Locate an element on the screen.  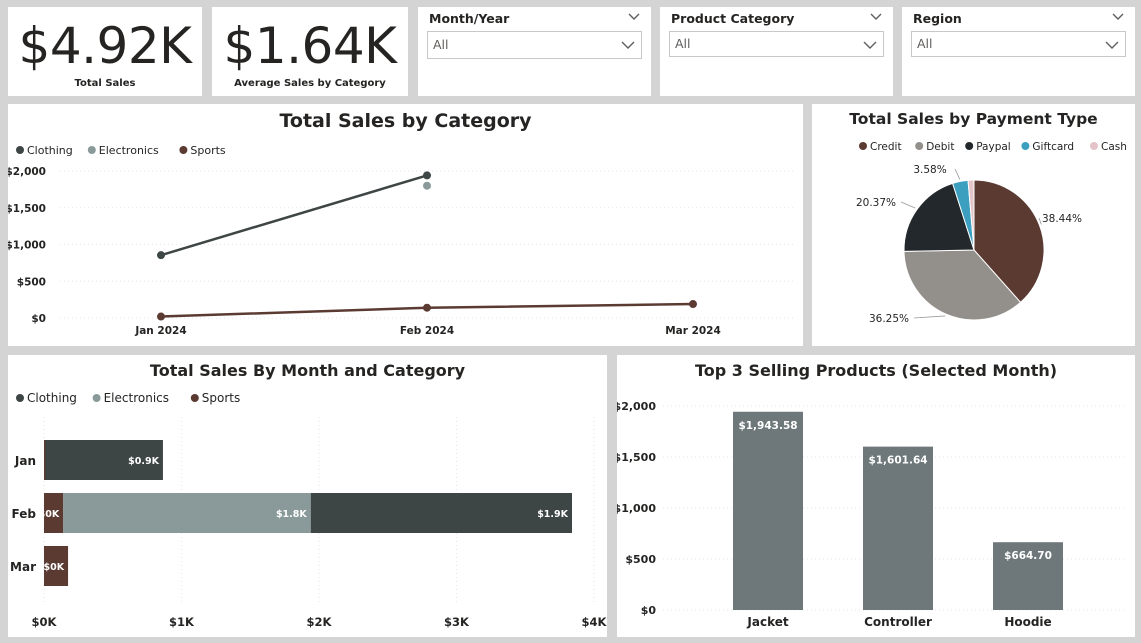
bar-hoodie is located at coordinates (1028, 576).